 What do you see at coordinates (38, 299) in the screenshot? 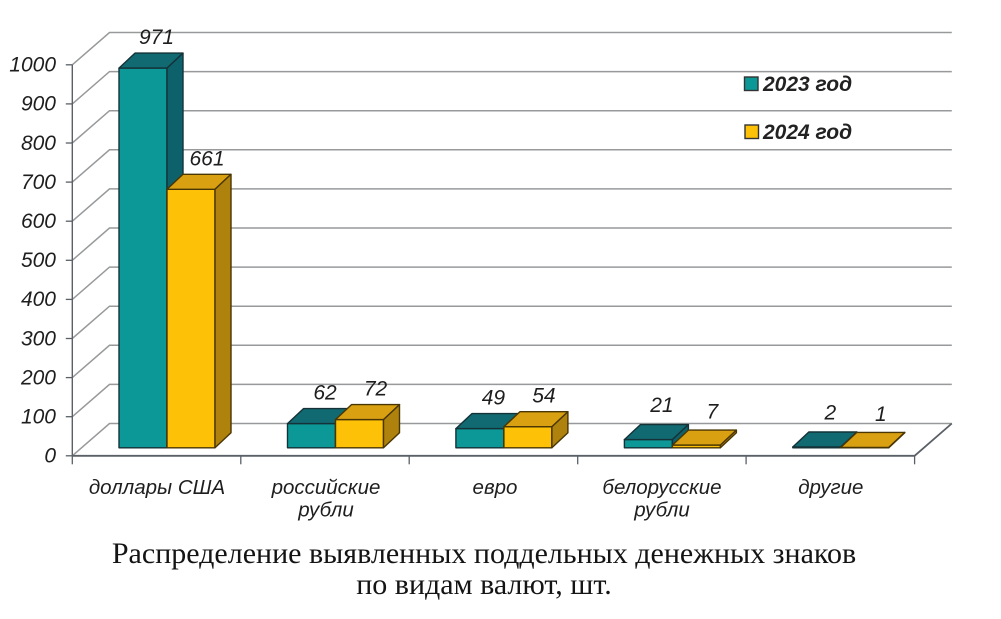
I see `svg-text: 400` at bounding box center [38, 299].